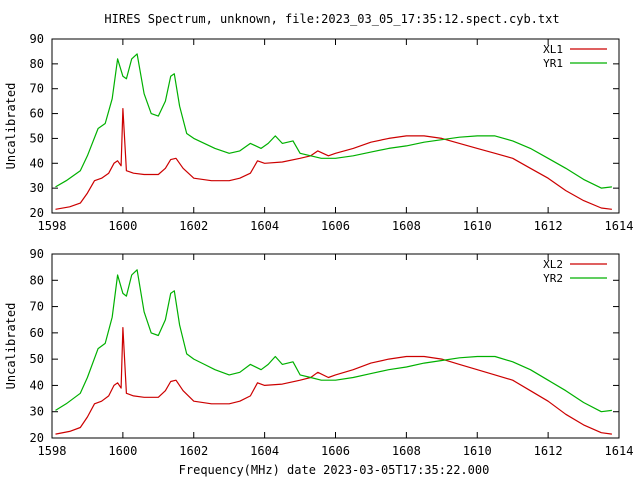 This screenshot has height=480, width=640. I want to click on legend-label-YR1: YR1, so click(553, 63).